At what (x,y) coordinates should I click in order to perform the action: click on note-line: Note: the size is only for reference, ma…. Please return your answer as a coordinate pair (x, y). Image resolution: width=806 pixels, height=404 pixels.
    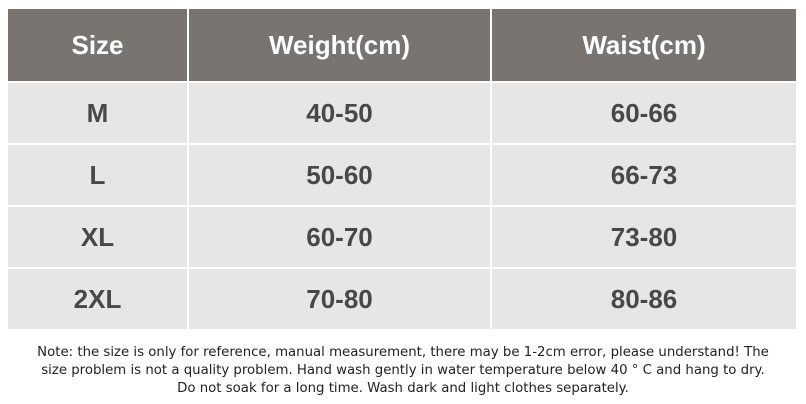
    Looking at the image, I should click on (403, 352).